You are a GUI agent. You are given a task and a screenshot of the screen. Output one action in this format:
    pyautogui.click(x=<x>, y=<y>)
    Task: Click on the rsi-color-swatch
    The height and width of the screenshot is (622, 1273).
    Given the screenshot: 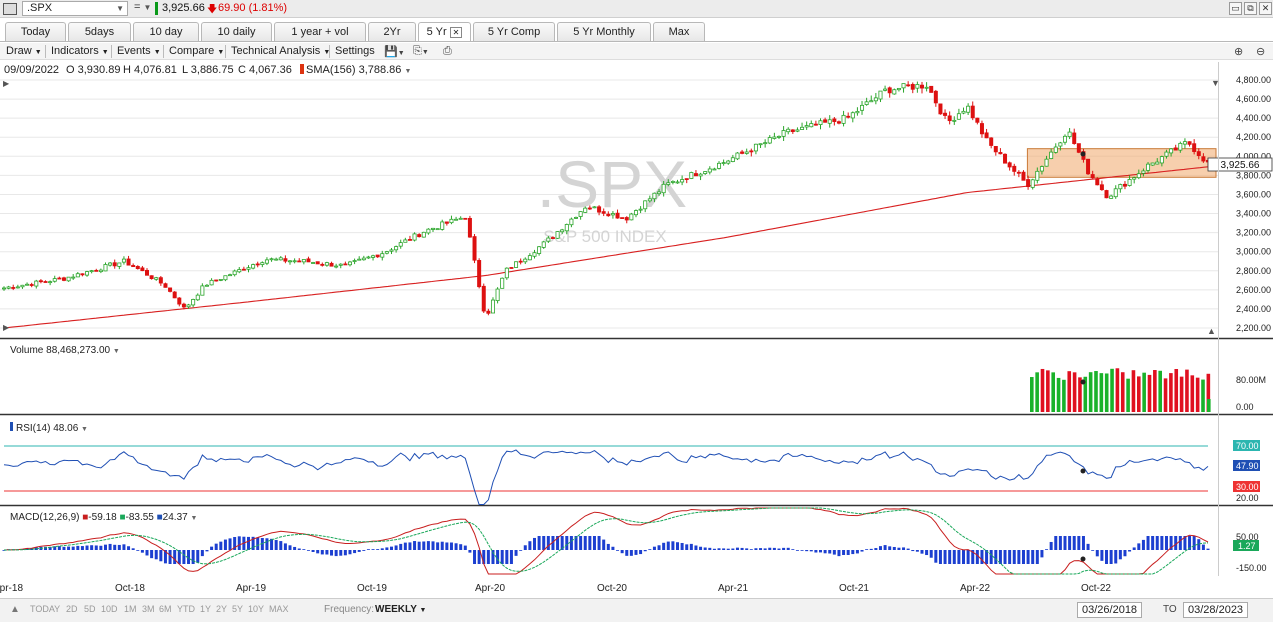 What is the action you would take?
    pyautogui.click(x=11, y=426)
    